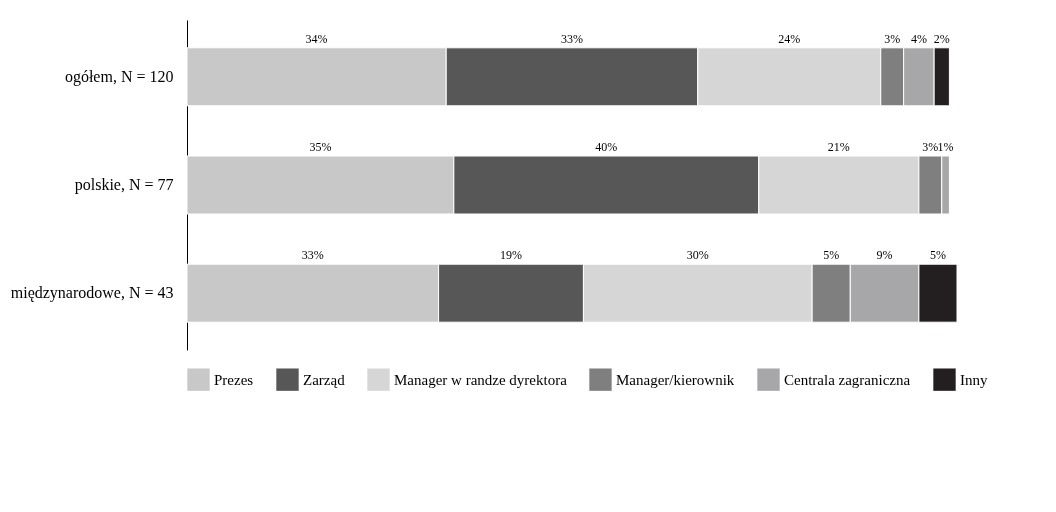  Describe the element at coordinates (119, 76) in the screenshot. I see `y-tick-label: ogółem, N = 120` at that location.